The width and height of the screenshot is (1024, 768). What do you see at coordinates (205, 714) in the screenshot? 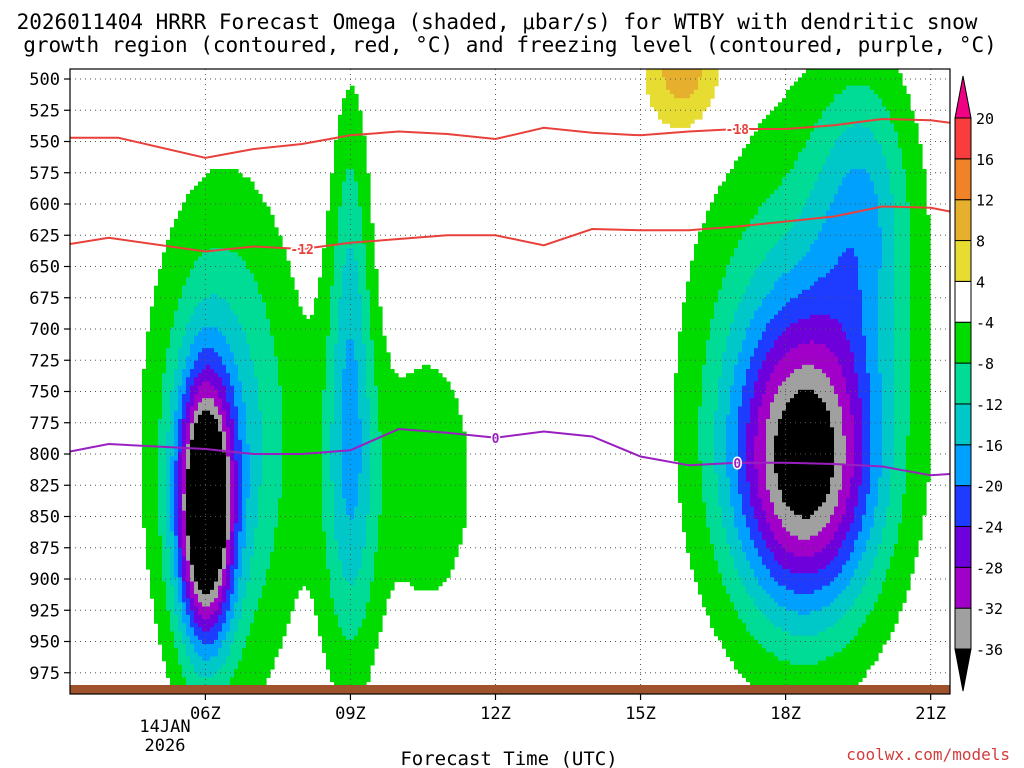
I see `x-tick-label: 06Z` at bounding box center [205, 714].